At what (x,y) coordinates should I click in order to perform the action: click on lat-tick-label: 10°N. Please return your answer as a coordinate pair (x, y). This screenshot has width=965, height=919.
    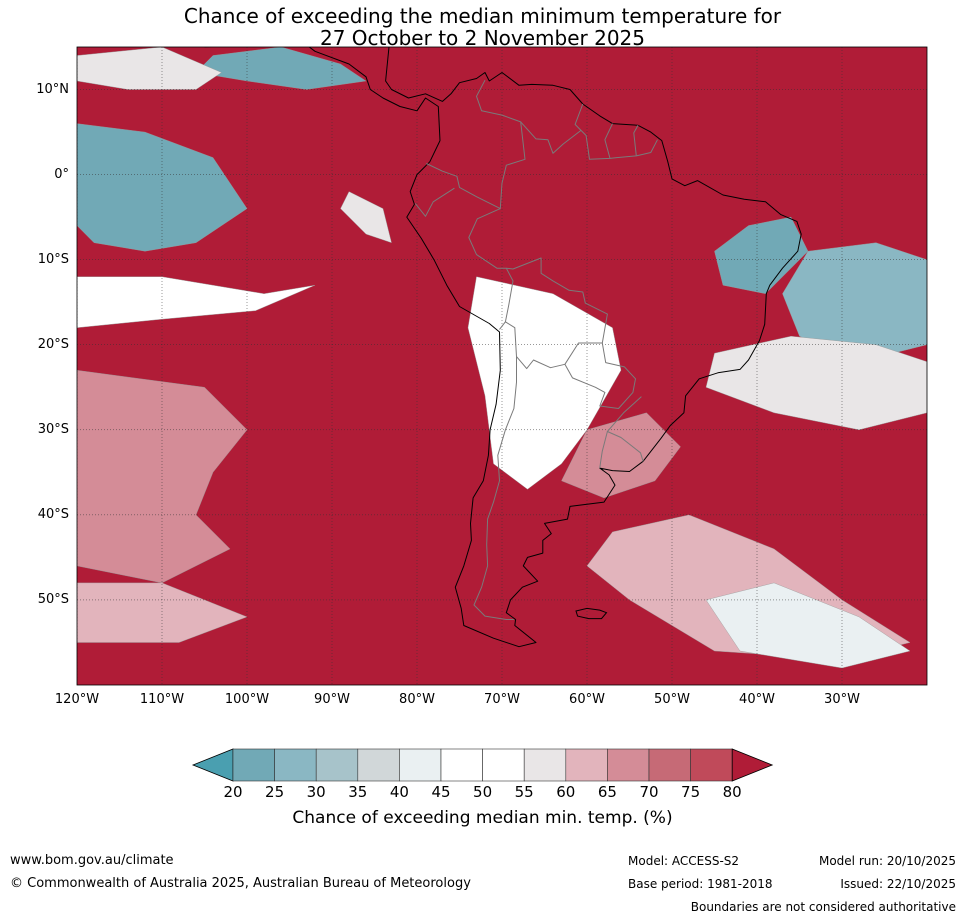
    Looking at the image, I should click on (52, 89).